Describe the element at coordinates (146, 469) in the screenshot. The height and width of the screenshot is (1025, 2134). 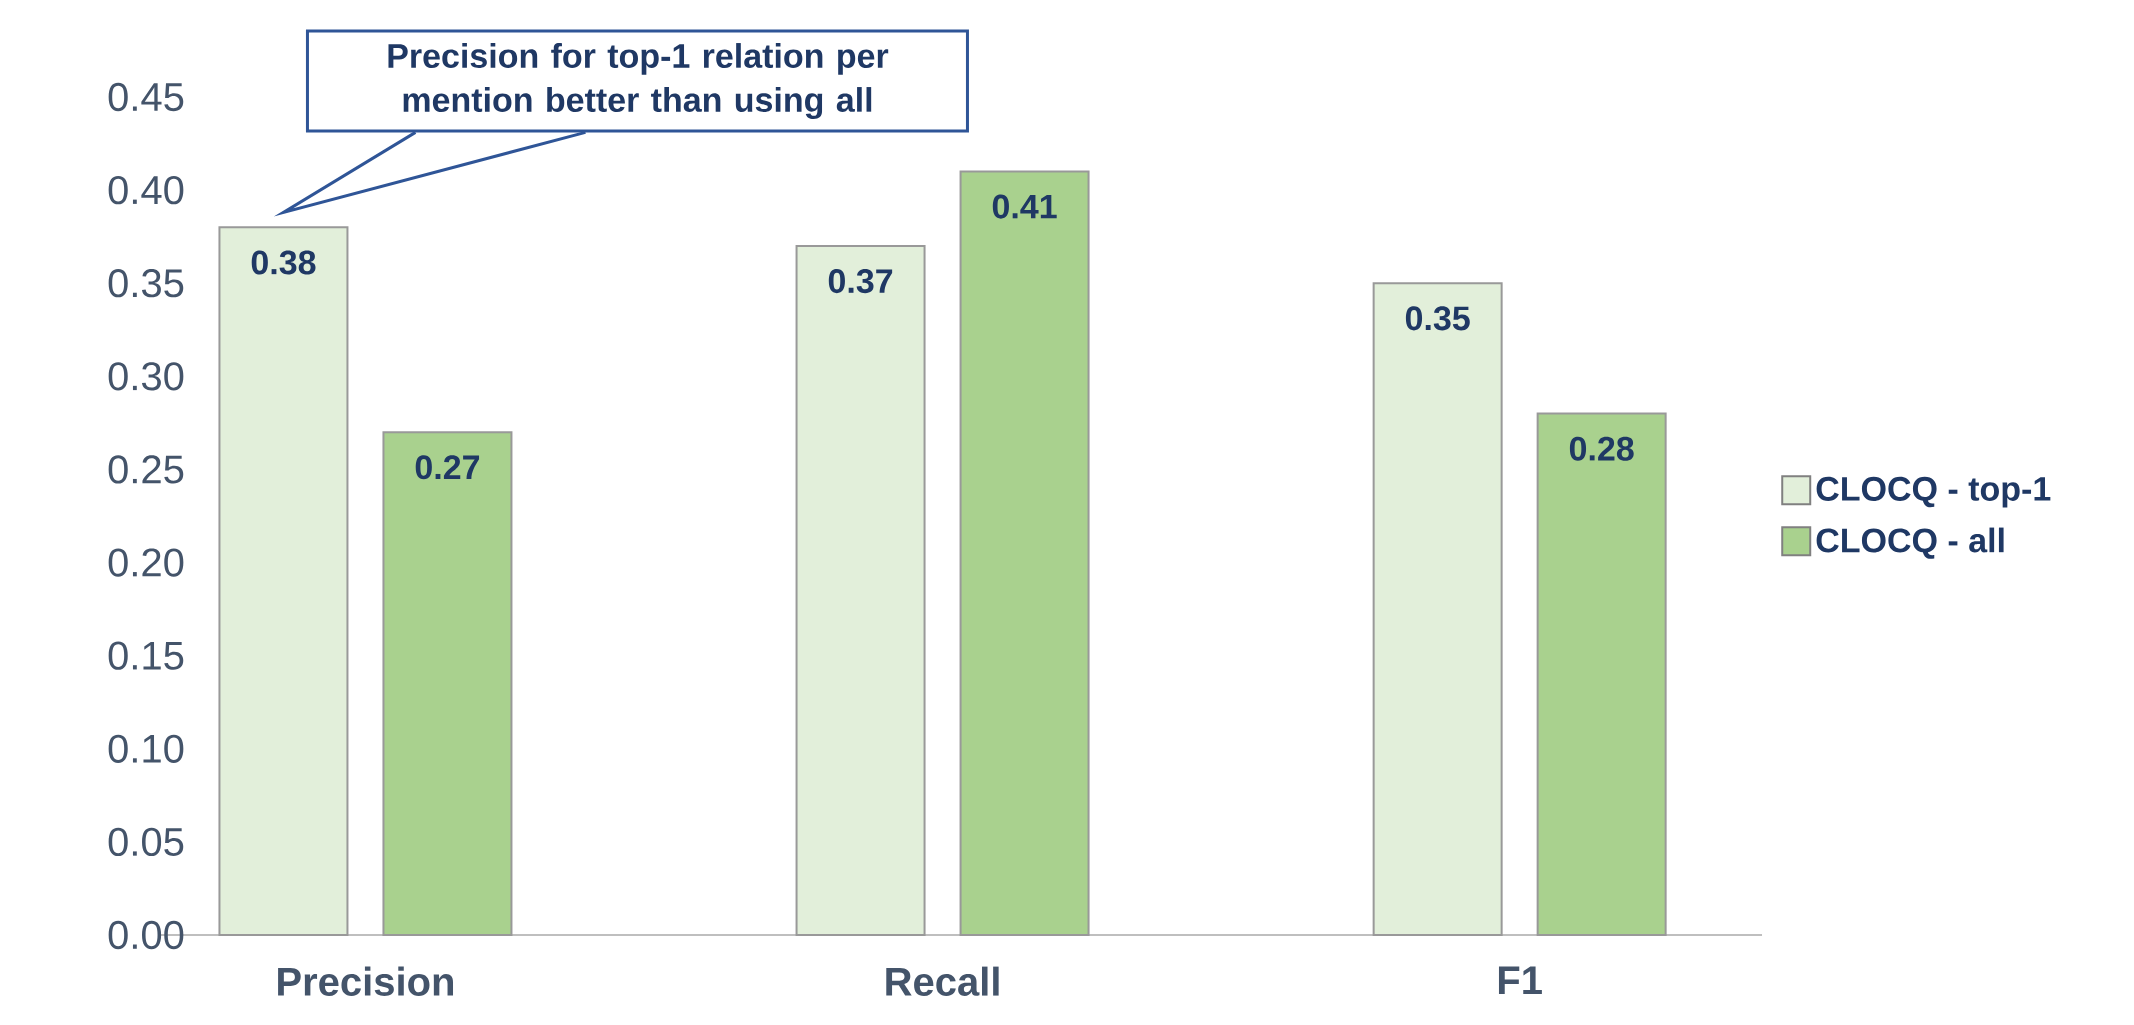
I see `y-tick-label: 0.25` at that location.